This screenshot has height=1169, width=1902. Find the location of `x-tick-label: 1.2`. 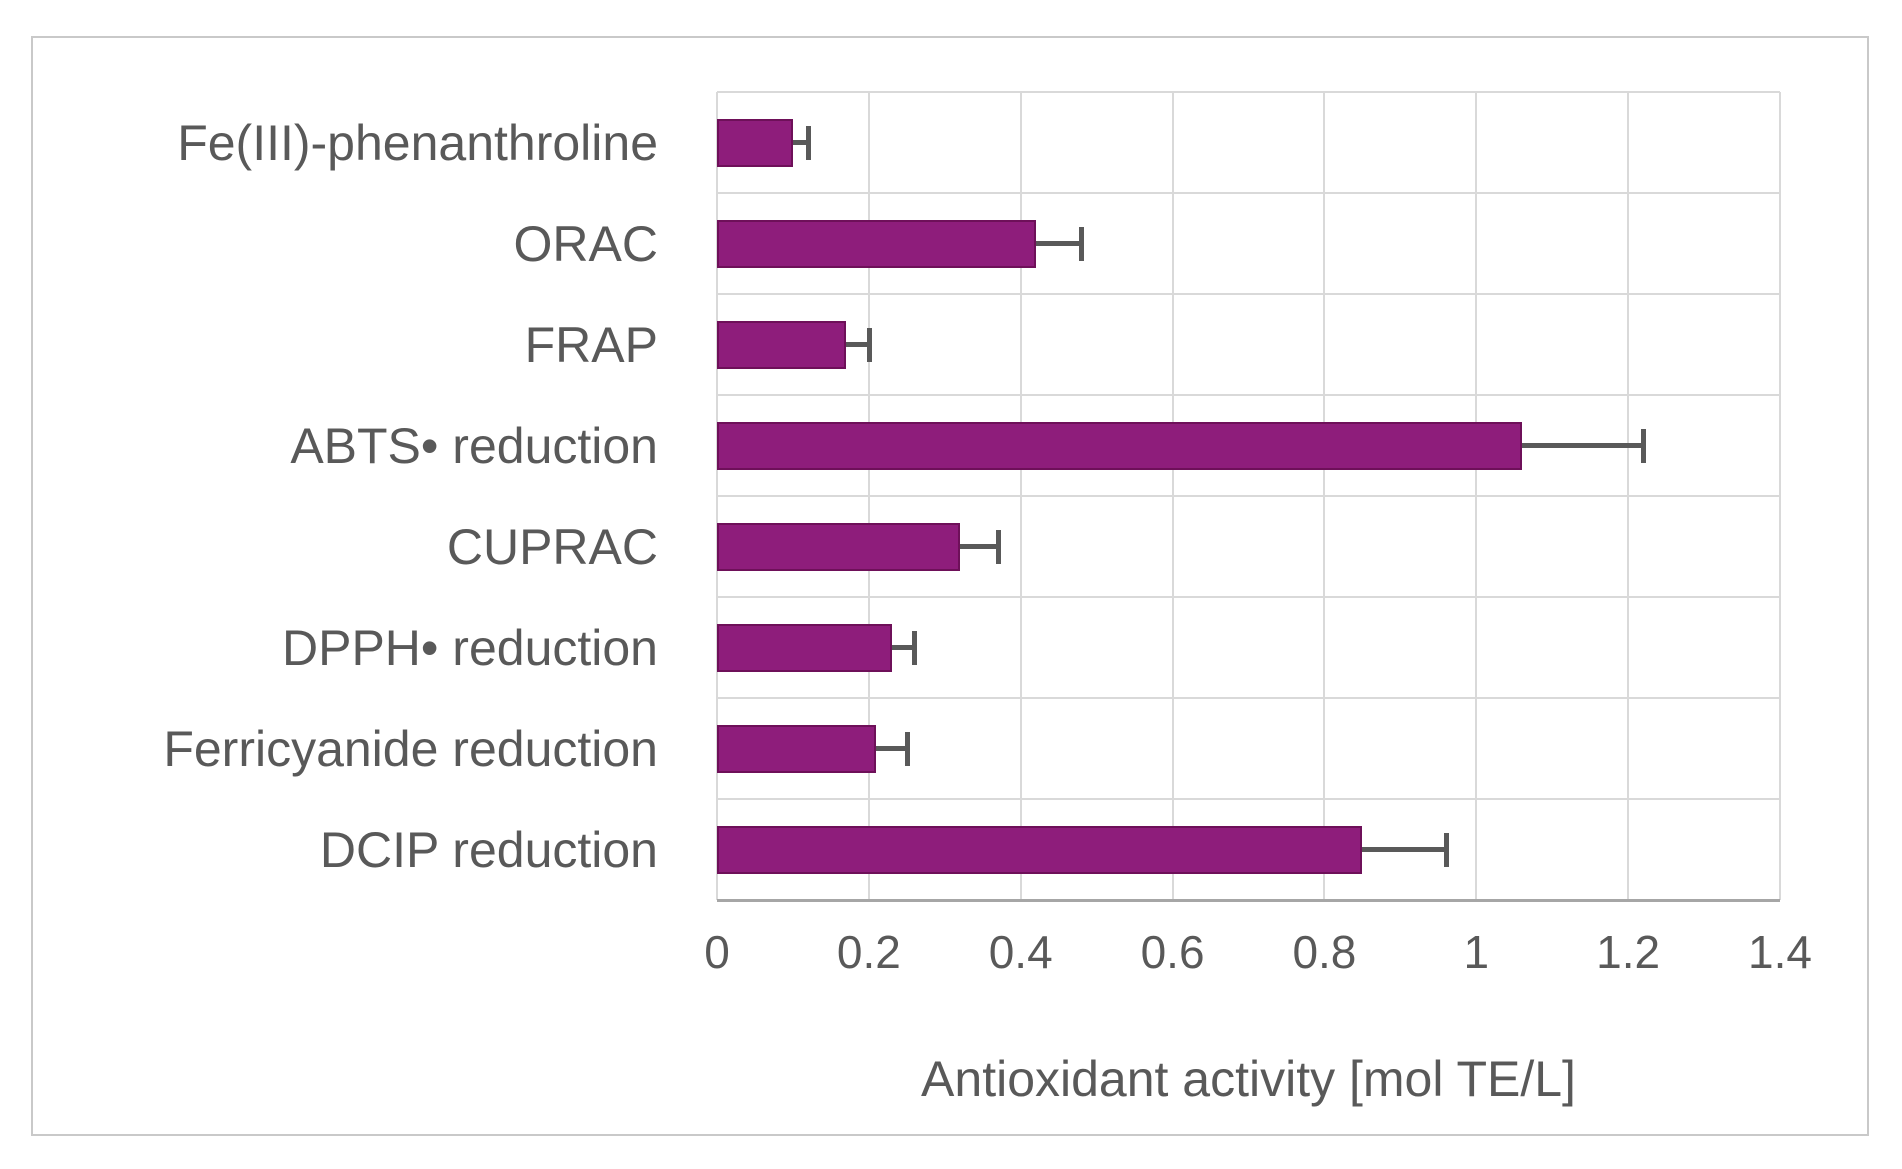

x-tick-label: 1.2 is located at coordinates (1628, 952).